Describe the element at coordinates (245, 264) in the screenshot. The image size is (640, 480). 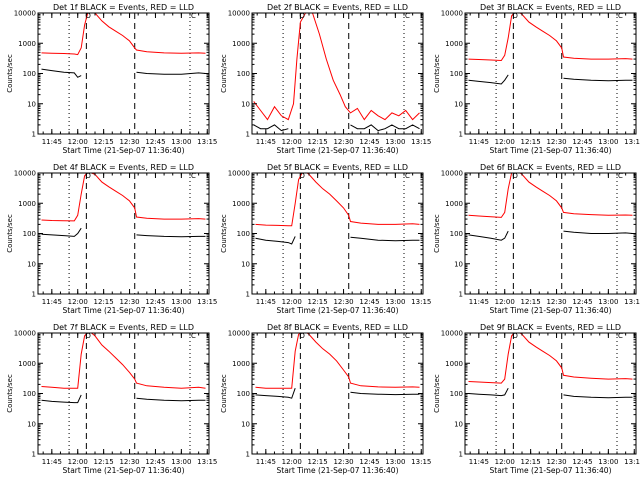
I see `y-tick-label: 10` at that location.